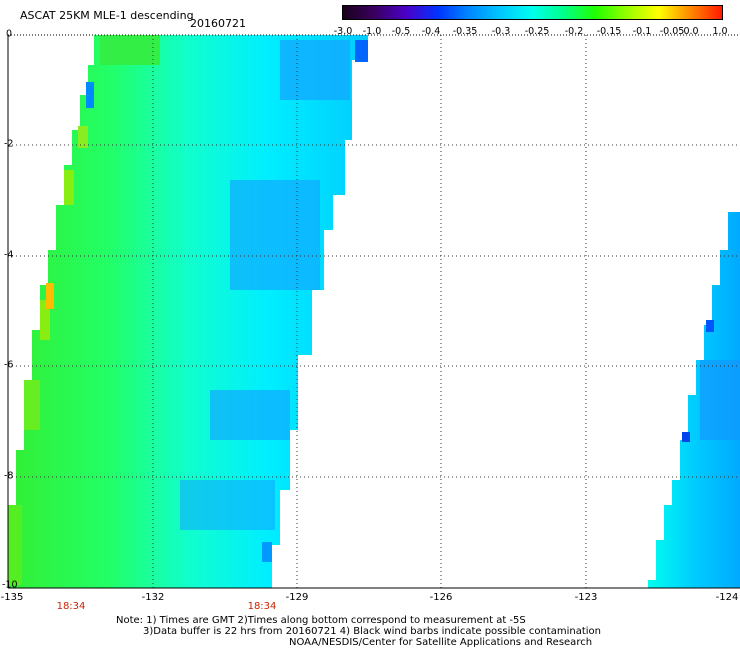 Image resolution: width=740 pixels, height=650 pixels. I want to click on colorbar-label: -0.25, so click(537, 31).